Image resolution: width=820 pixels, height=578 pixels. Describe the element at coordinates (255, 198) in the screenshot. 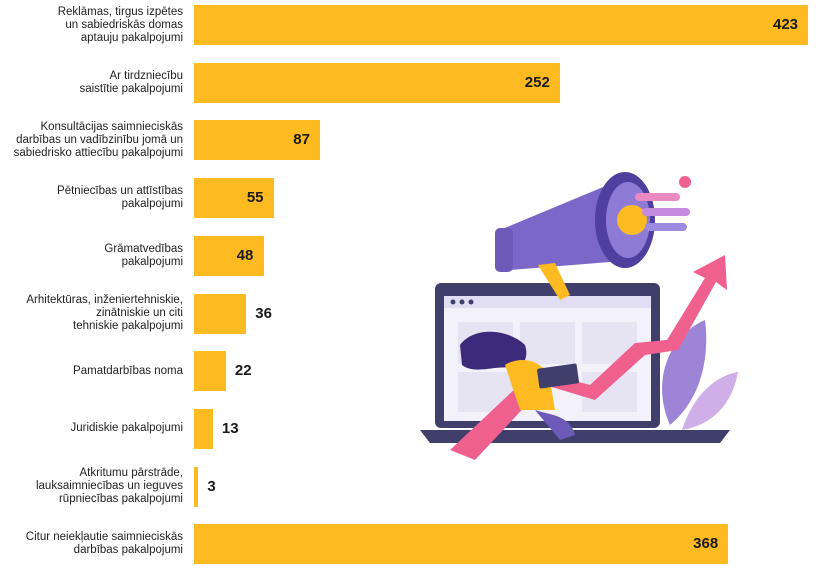

I see `value-label: 55` at that location.